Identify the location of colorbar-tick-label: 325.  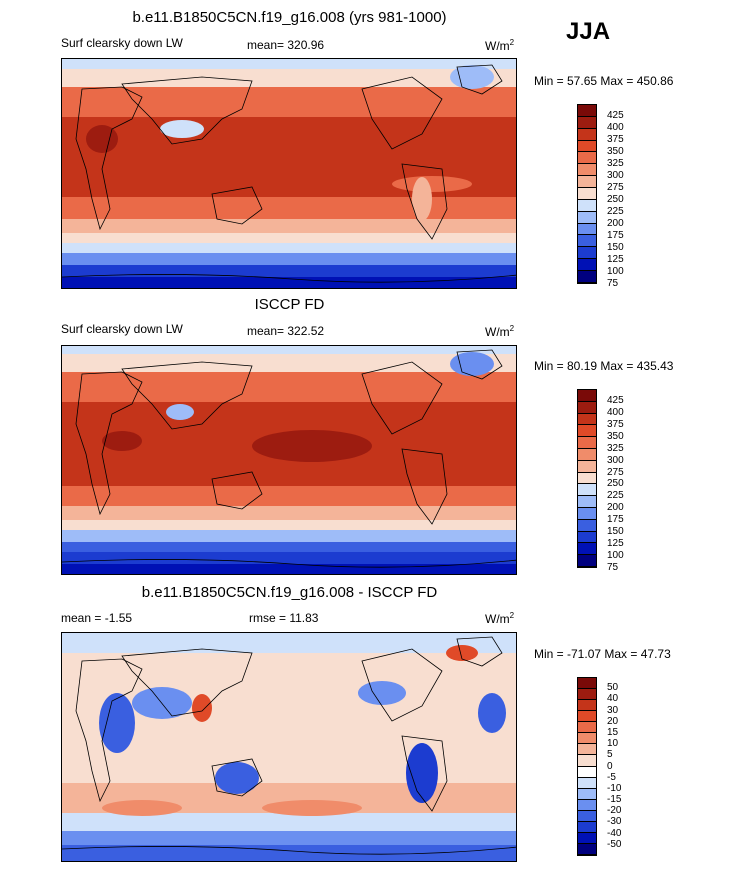
(615, 448).